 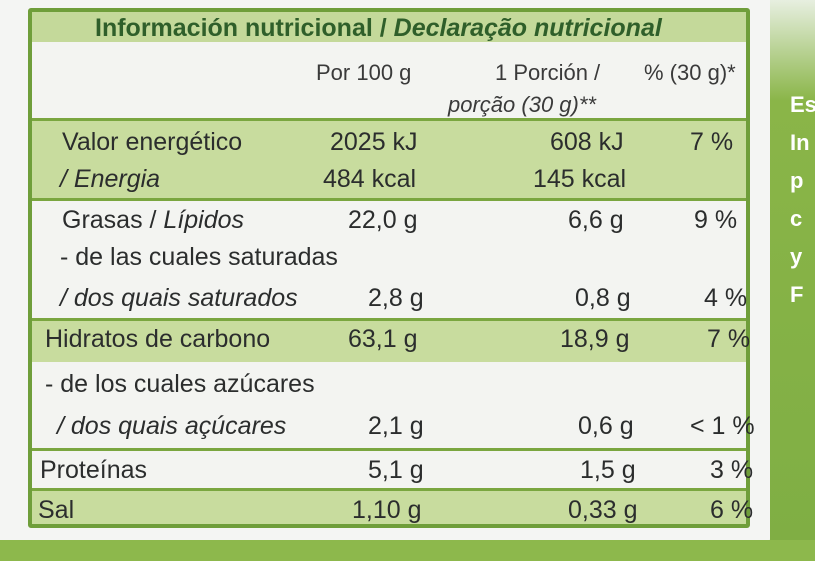 I want to click on side-letter: Es, so click(x=802, y=104).